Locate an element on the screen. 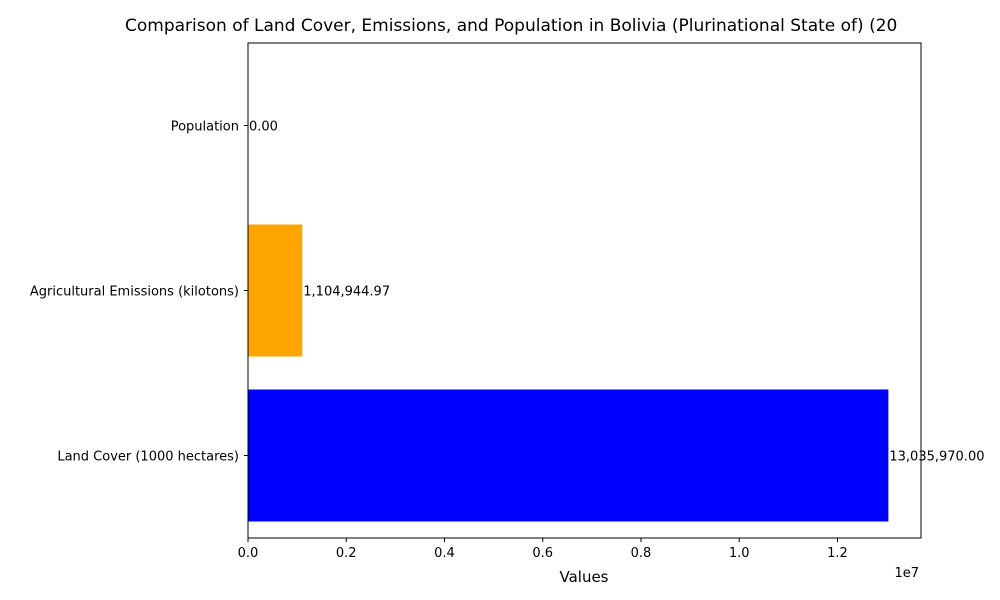 The width and height of the screenshot is (1000, 600). x-tick-label: 1.2 is located at coordinates (837, 553).